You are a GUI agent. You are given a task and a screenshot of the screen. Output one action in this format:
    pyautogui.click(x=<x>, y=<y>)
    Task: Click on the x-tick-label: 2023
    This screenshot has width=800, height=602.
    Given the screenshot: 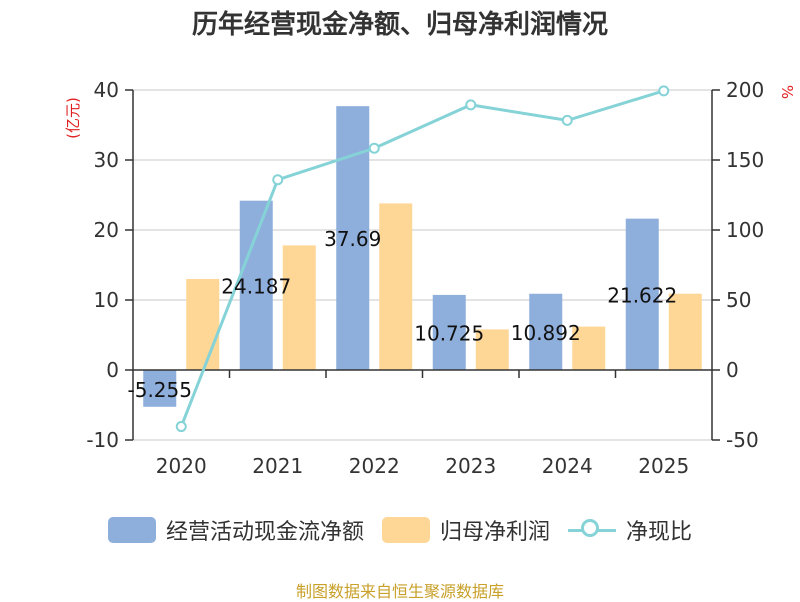 What is the action you would take?
    pyautogui.click(x=470, y=466)
    